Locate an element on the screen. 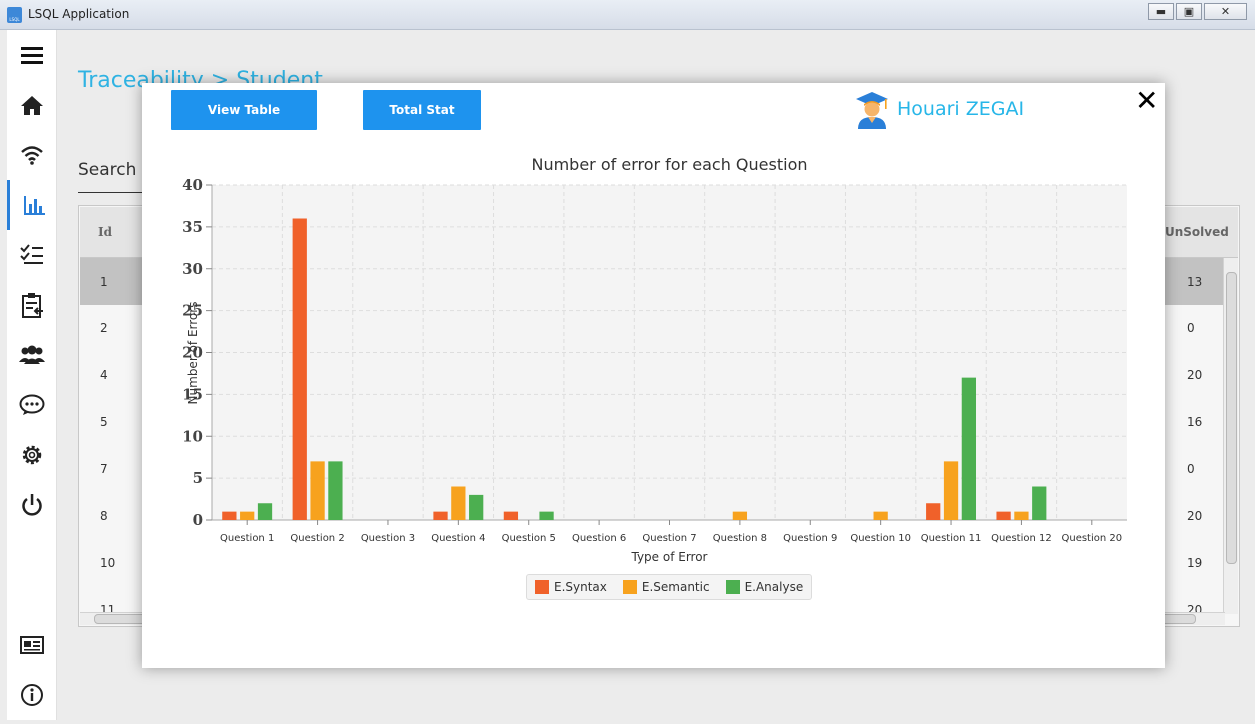  sidebar-item-power is located at coordinates (32, 505).